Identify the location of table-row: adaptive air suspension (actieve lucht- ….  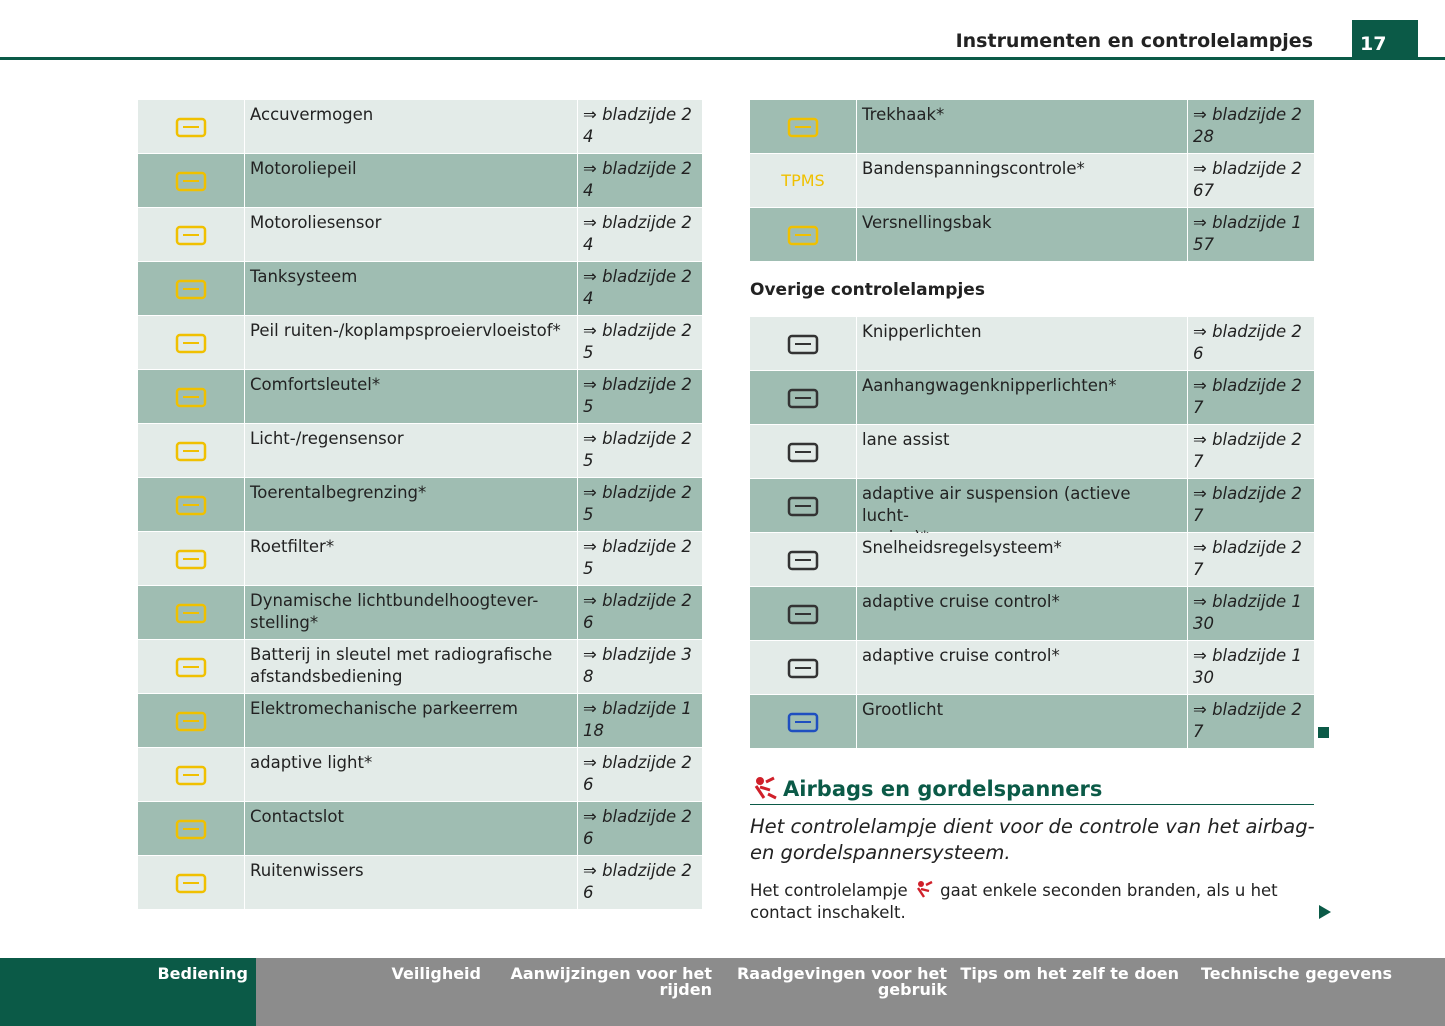
(1032, 513).